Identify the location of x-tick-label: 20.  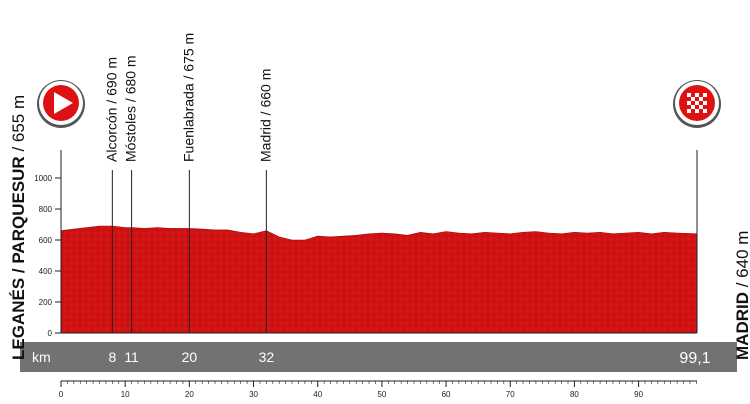
(189, 394).